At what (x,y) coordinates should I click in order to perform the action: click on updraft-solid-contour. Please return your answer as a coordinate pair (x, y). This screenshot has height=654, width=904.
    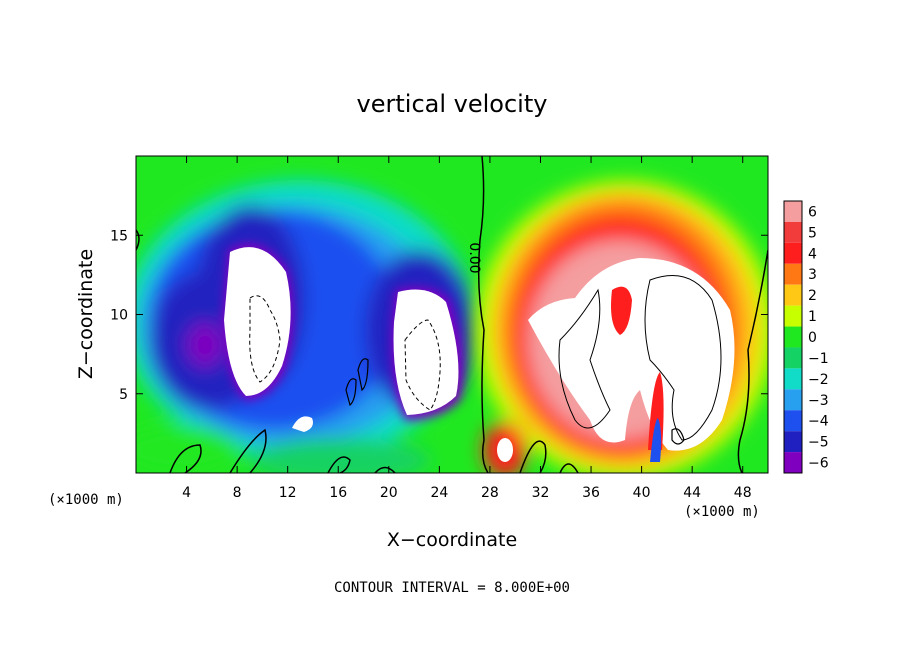
    Looking at the image, I should click on (640, 358).